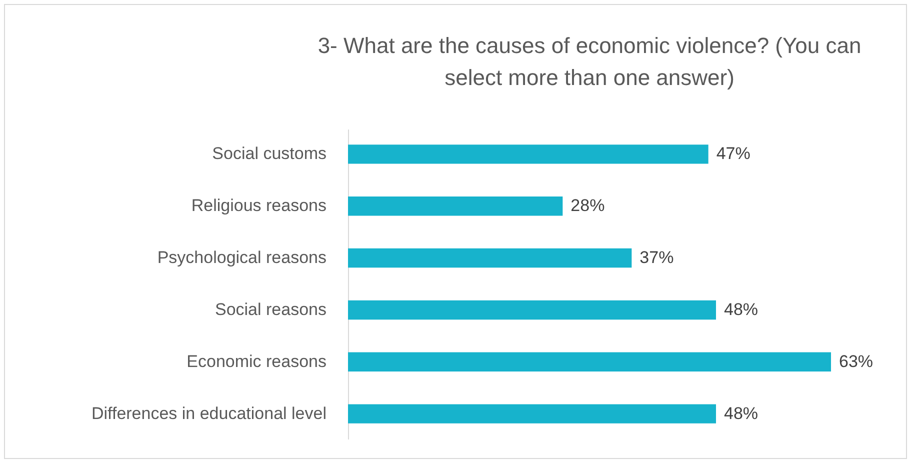 The width and height of the screenshot is (913, 465). Describe the element at coordinates (733, 154) in the screenshot. I see `data-label: 47%` at that location.